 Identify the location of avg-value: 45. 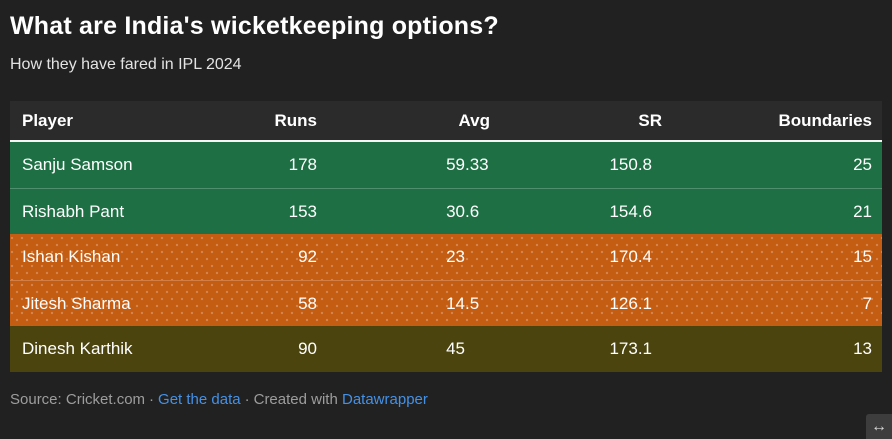
(455, 348).